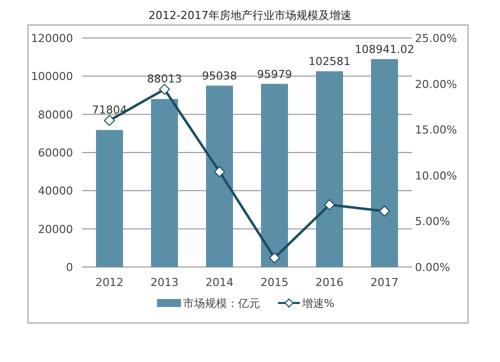 This screenshot has height=362, width=500. Describe the element at coordinates (436, 38) in the screenshot. I see `y2-tick-label: 25.00%` at that location.